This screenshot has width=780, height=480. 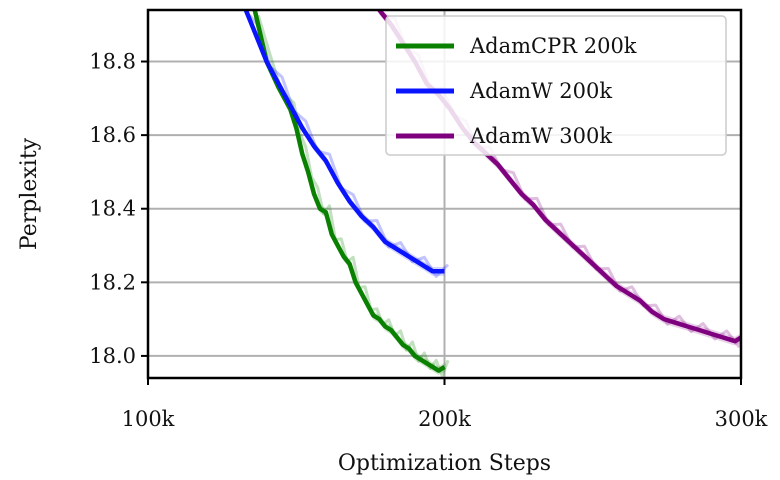 I want to click on y-tick-label: 18.0, so click(x=112, y=356).